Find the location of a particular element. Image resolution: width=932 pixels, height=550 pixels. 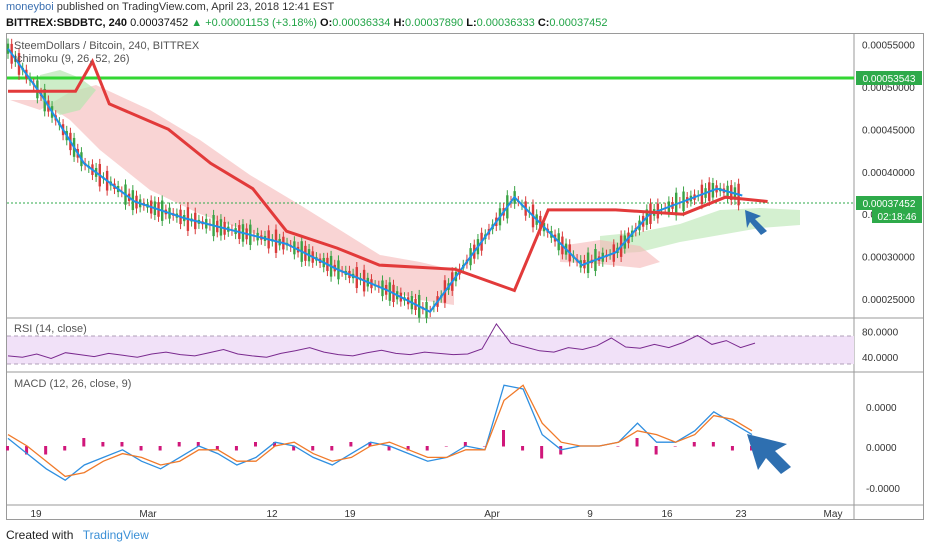

close-label: C: is located at coordinates (543, 23).